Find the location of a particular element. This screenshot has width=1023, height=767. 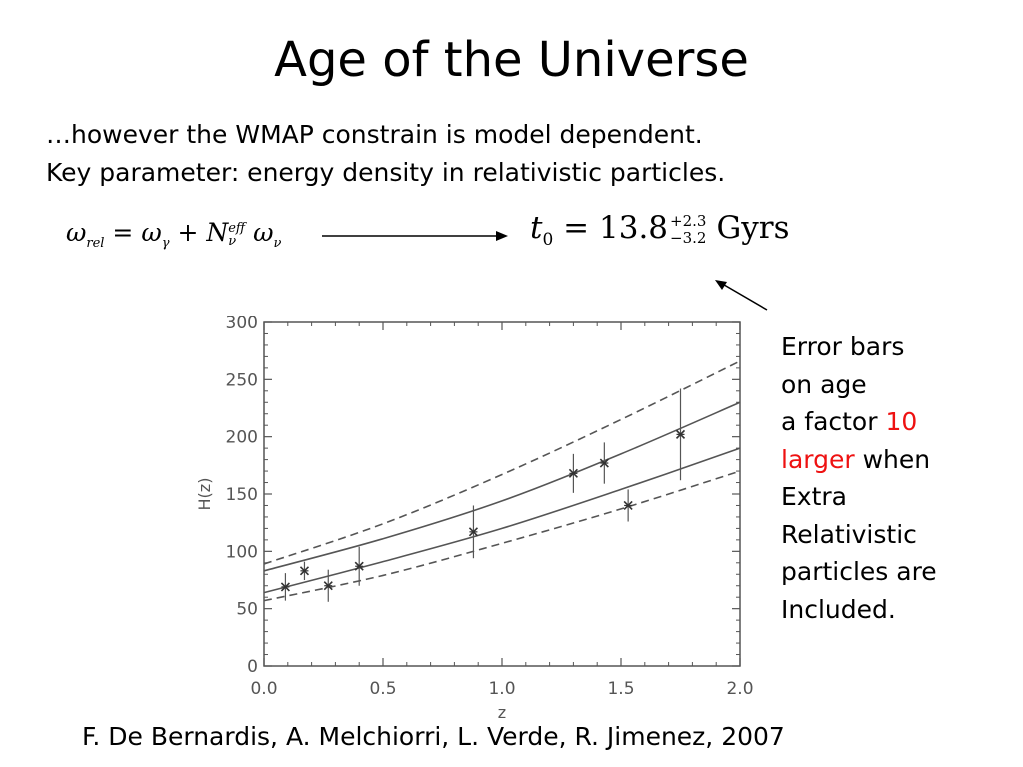

note-line: a factor 10 is located at coordinates (849, 421).